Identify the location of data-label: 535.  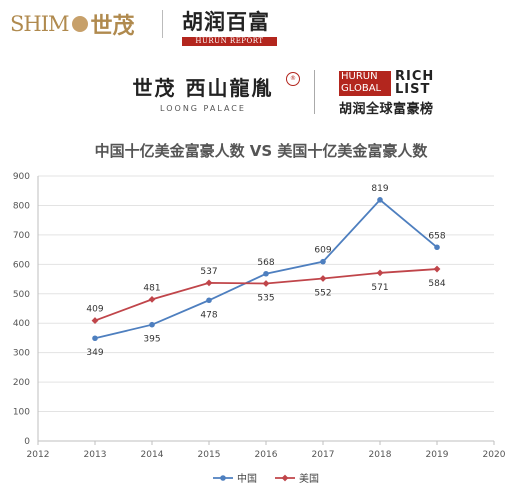
(265, 298).